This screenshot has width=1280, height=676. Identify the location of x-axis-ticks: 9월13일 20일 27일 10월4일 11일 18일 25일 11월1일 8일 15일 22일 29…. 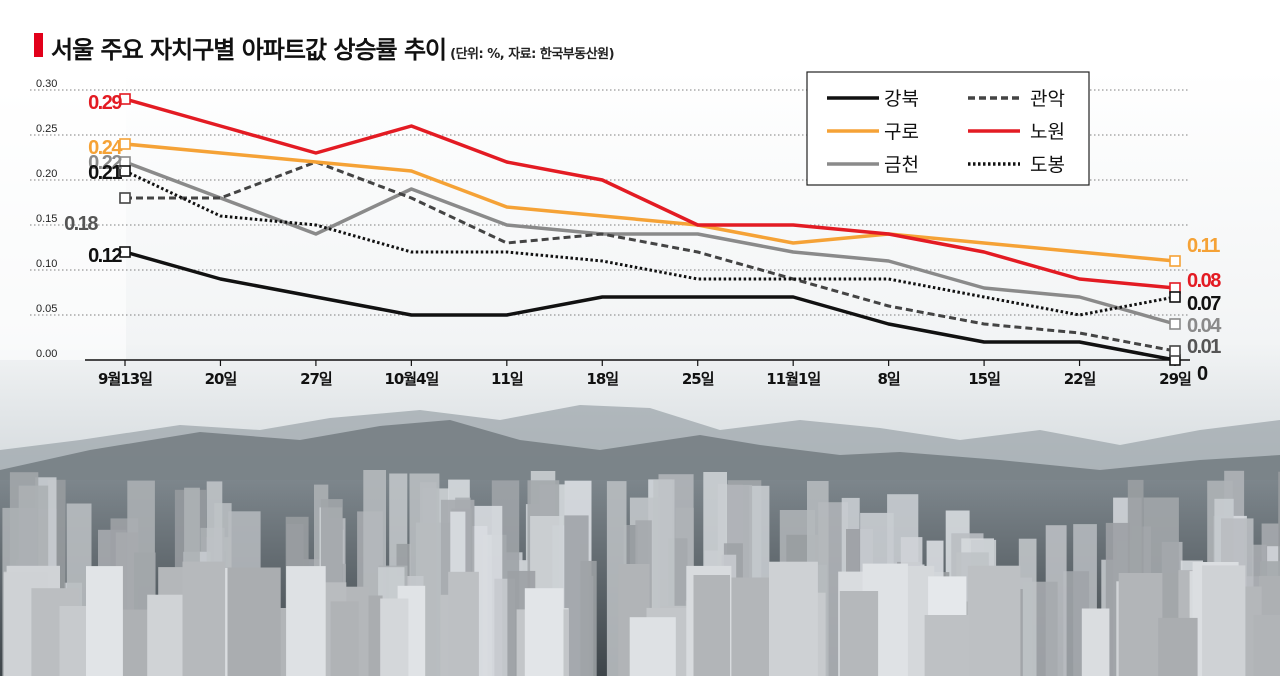
(645, 374).